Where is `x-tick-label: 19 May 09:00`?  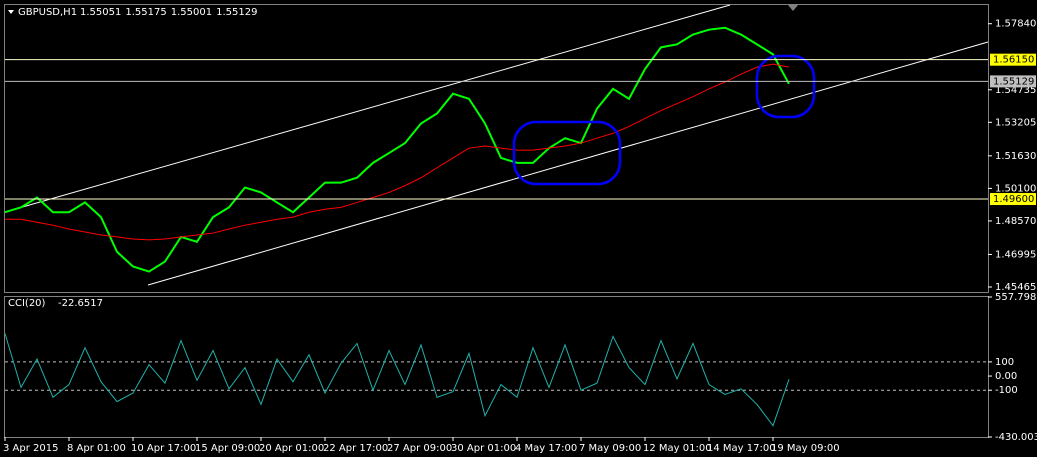
x-tick-label: 19 May 09:00 is located at coordinates (805, 448).